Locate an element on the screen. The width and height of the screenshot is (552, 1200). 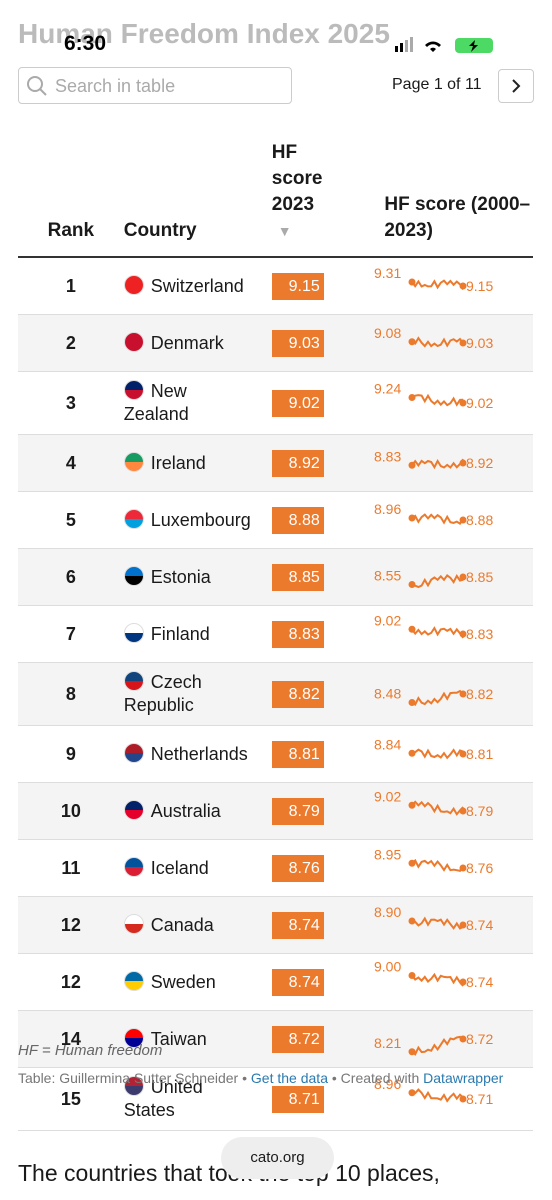
country-name: New Zealand is located at coordinates (156, 402).